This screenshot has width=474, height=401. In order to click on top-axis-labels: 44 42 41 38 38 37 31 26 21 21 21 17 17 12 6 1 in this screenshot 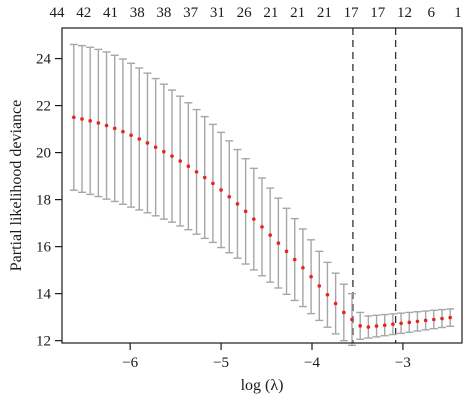, I will do `click(256, 13)`.